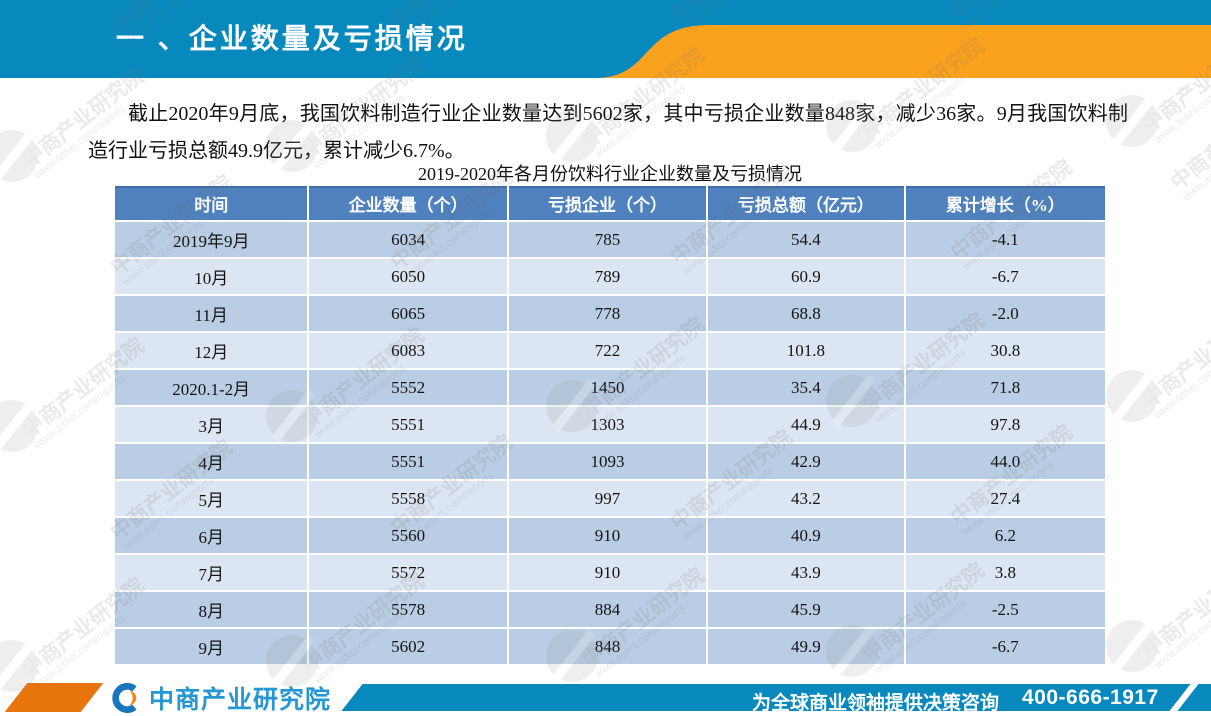 The height and width of the screenshot is (716, 1211). What do you see at coordinates (1005, 203) in the screenshot?
I see `column-header: 累计增长（%）` at bounding box center [1005, 203].